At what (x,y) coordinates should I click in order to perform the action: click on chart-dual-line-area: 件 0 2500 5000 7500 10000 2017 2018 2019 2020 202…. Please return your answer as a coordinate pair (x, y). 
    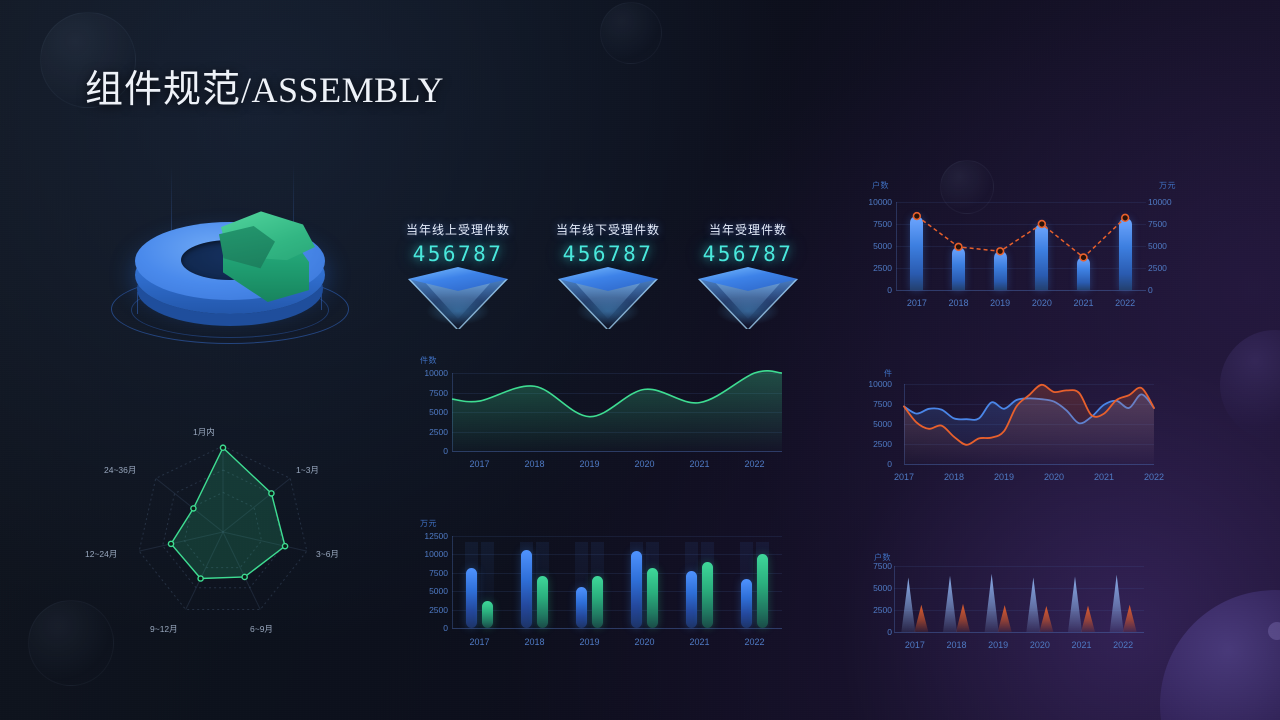
    Looking at the image, I should click on (1022, 430).